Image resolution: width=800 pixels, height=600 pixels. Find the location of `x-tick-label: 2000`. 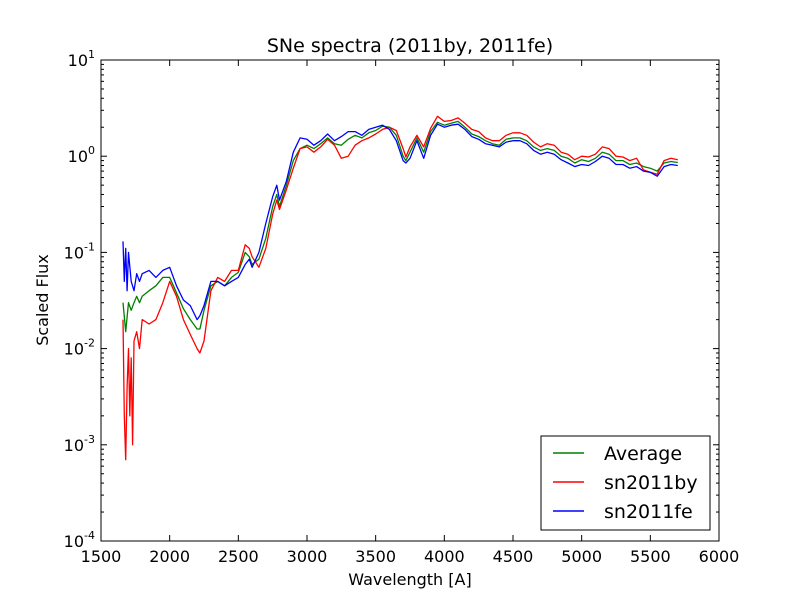

x-tick-label: 2000 is located at coordinates (169, 556).